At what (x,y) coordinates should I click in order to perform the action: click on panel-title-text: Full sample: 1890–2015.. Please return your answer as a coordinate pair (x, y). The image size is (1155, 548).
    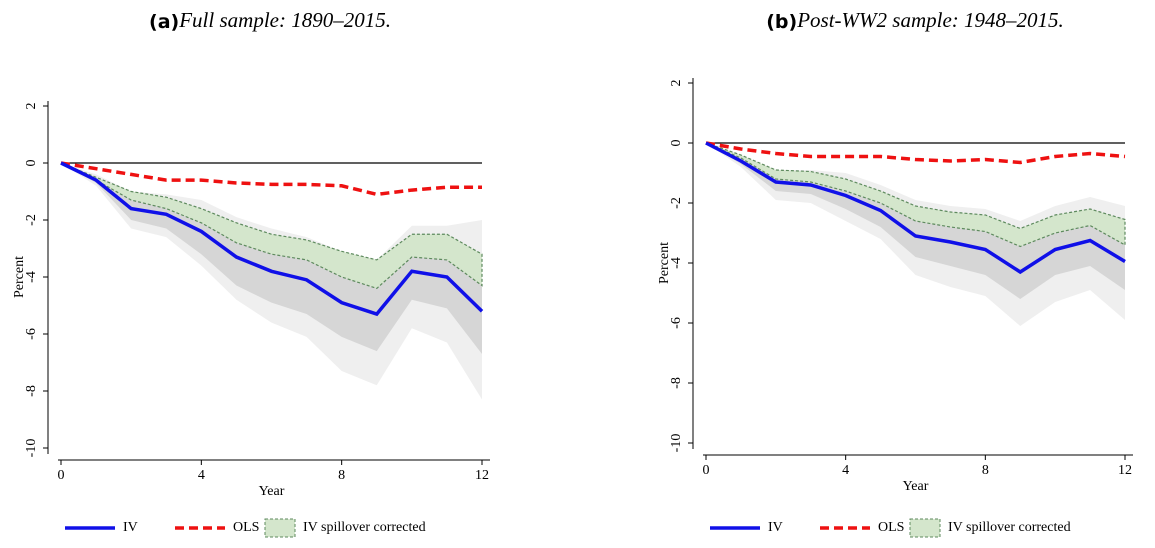
    Looking at the image, I should click on (284, 20).